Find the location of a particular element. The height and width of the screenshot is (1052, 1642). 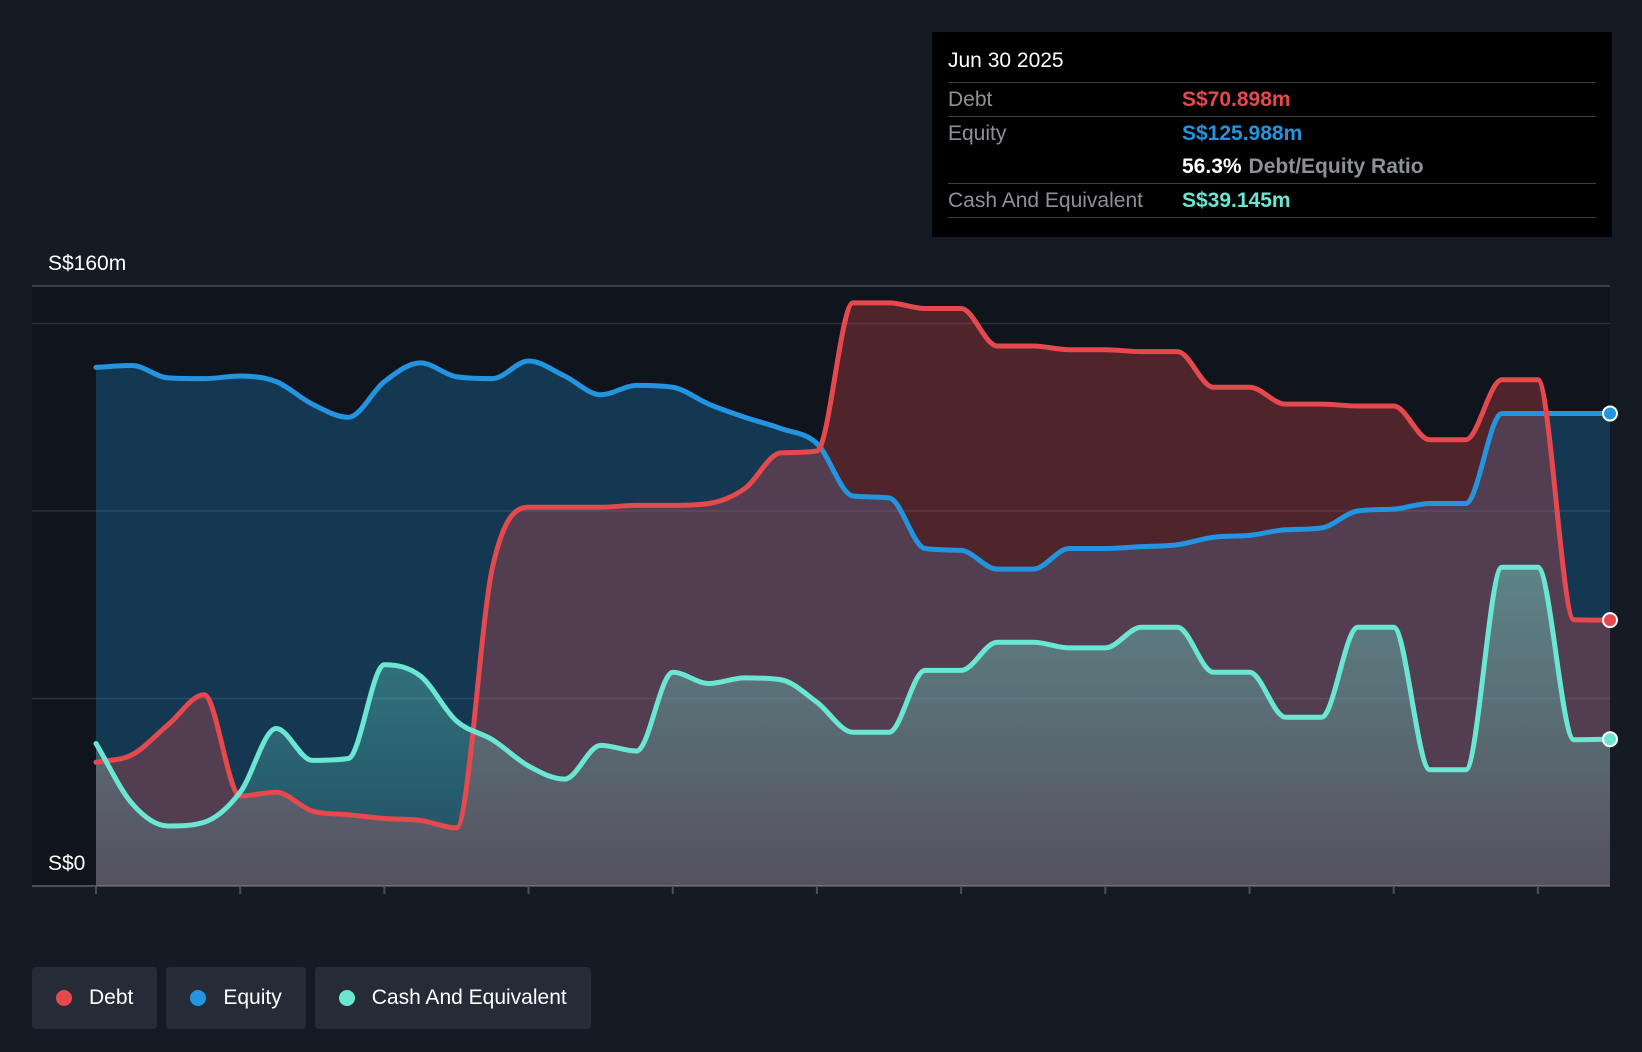

tooltip-debt-row: Debt S$70.898m is located at coordinates (1272, 99).